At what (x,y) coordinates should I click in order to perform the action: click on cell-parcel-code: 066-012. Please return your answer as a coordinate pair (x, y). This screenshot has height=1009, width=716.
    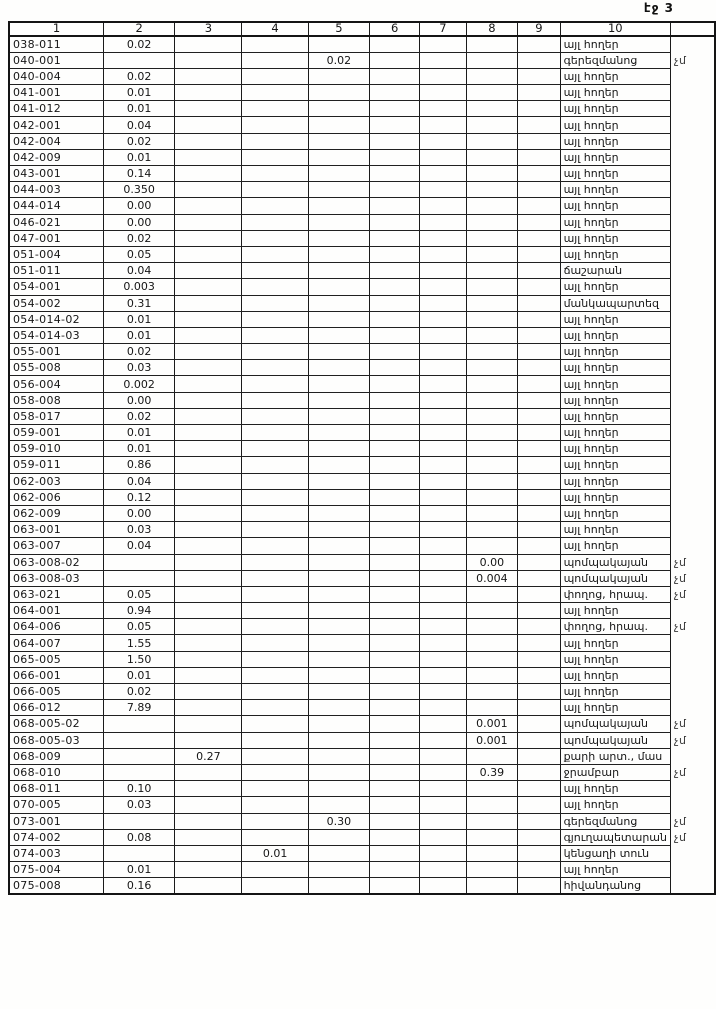
    Looking at the image, I should click on (56, 708).